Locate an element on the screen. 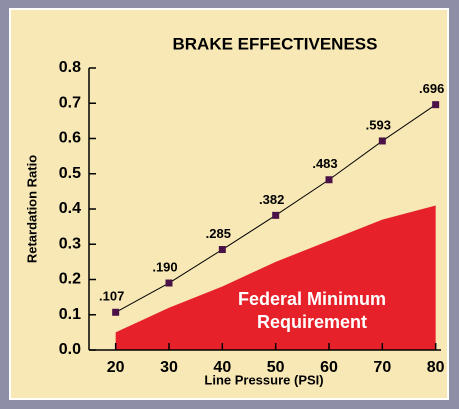 This screenshot has height=409, width=459. y-tick-label: 0.8 is located at coordinates (70, 67).